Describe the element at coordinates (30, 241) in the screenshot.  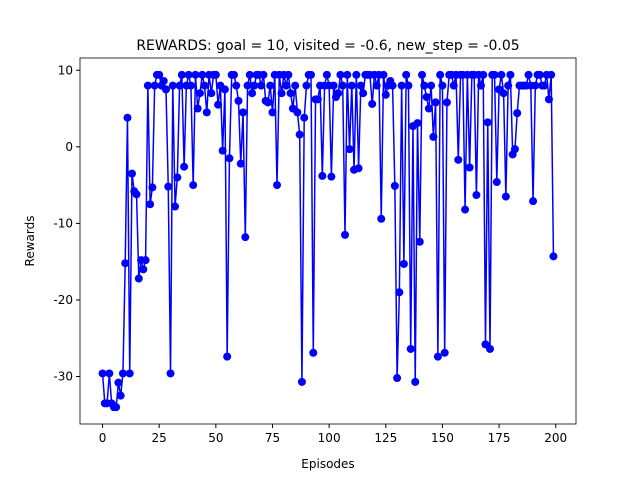
I see `y-axis-label: Rewards` at that location.